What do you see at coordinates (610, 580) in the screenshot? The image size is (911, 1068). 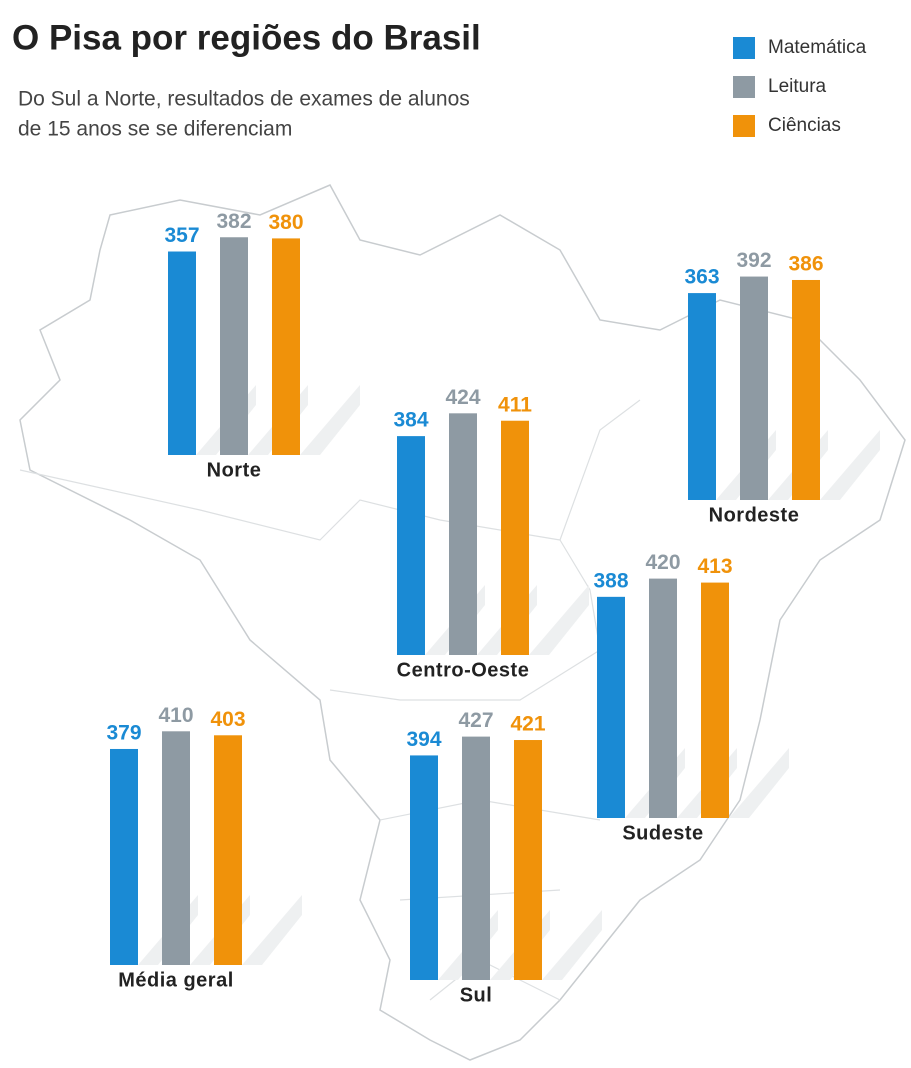 I see `data-label: 388` at bounding box center [610, 580].